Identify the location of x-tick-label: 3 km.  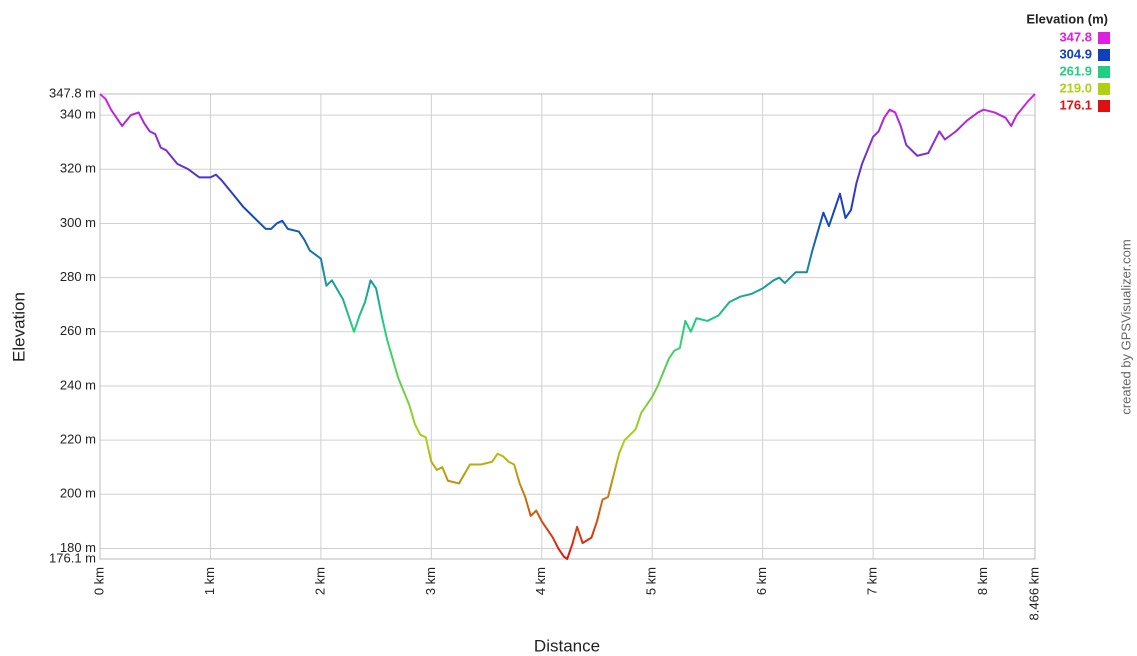
(430, 581).